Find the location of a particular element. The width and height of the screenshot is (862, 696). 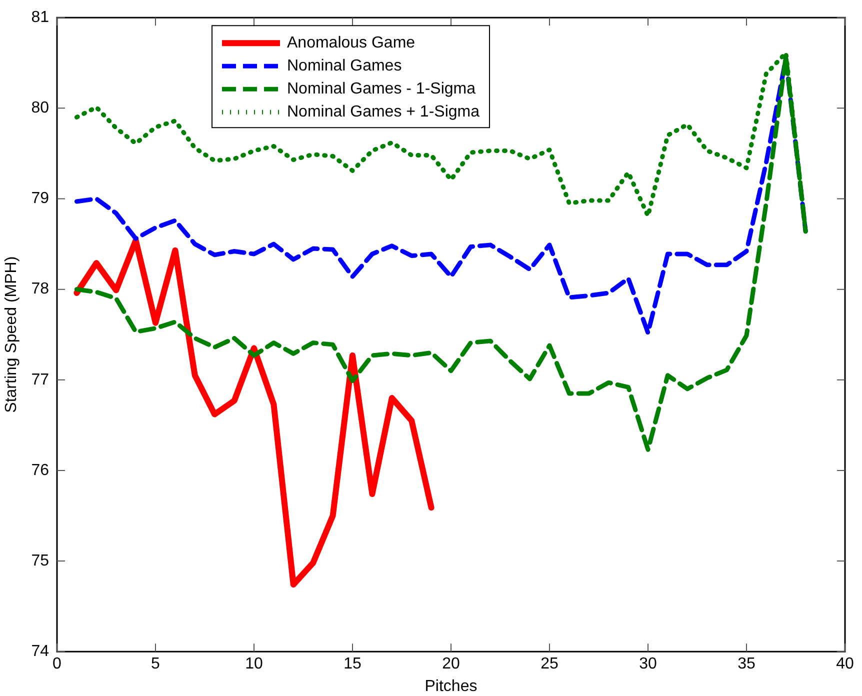

x-tick-label: 0 is located at coordinates (57, 664).